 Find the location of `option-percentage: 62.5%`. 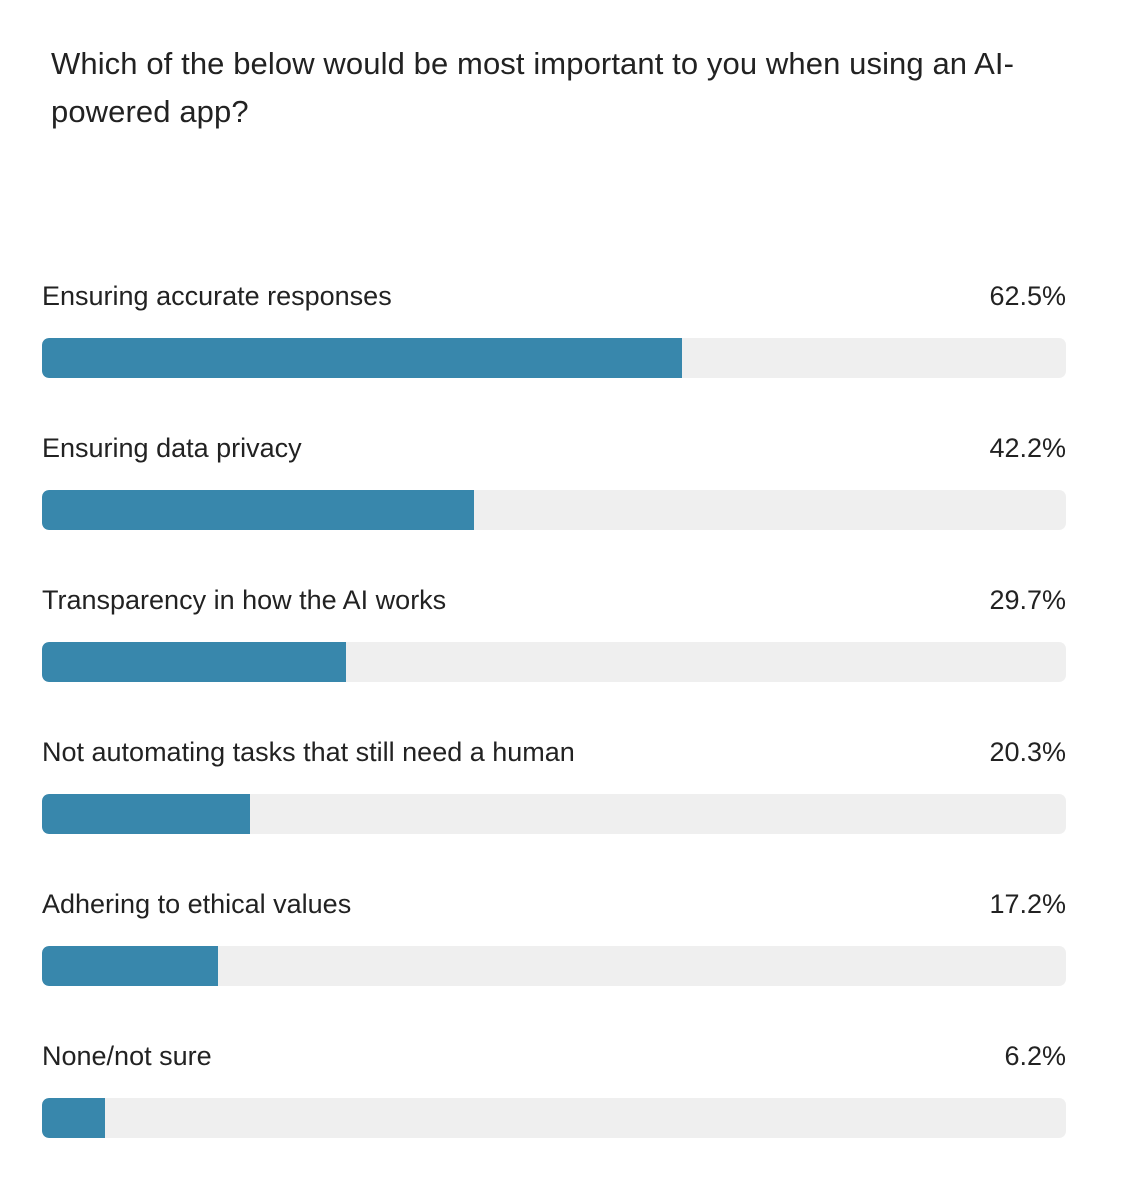

option-percentage: 62.5% is located at coordinates (1027, 296).